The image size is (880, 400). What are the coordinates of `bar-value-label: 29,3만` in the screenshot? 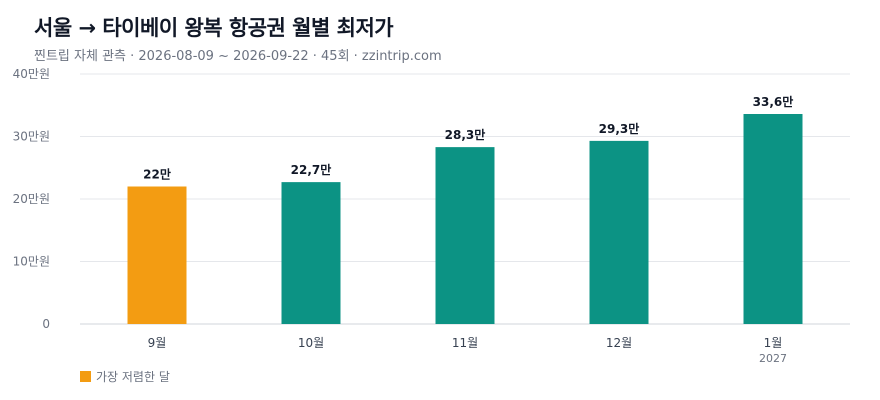 It's located at (619, 128).